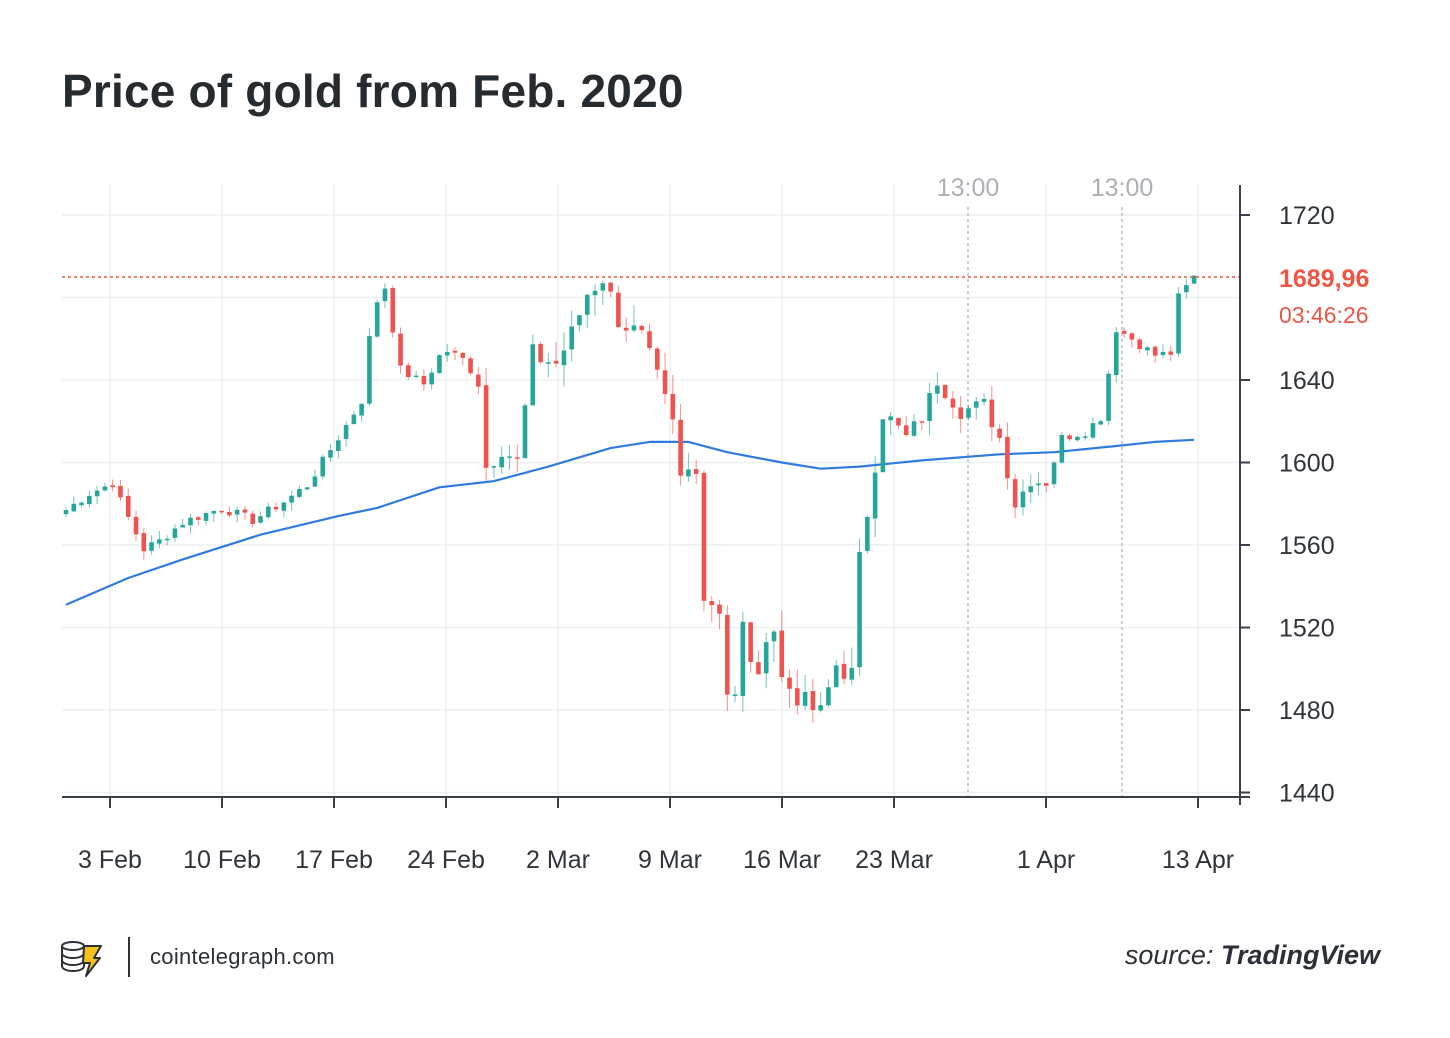 The width and height of the screenshot is (1450, 1038). Describe the element at coordinates (1300, 955) in the screenshot. I see `source-name: TradingView` at that location.